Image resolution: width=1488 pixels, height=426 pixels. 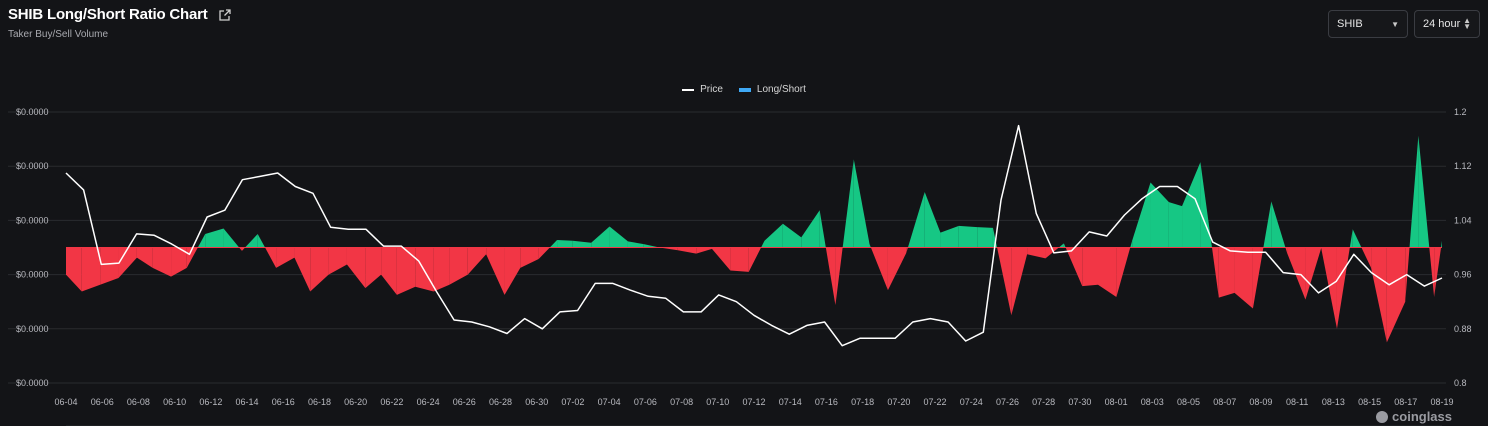 What do you see at coordinates (102, 402) in the screenshot?
I see `x-axis-tick-label: 06-06` at bounding box center [102, 402].